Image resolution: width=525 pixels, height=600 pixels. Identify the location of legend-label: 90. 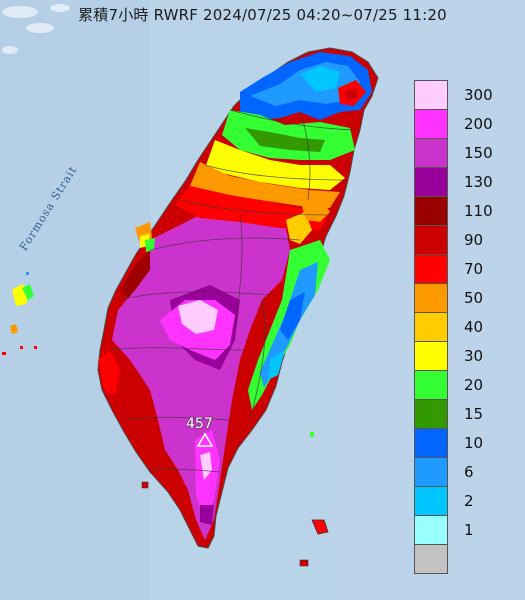
(474, 240).